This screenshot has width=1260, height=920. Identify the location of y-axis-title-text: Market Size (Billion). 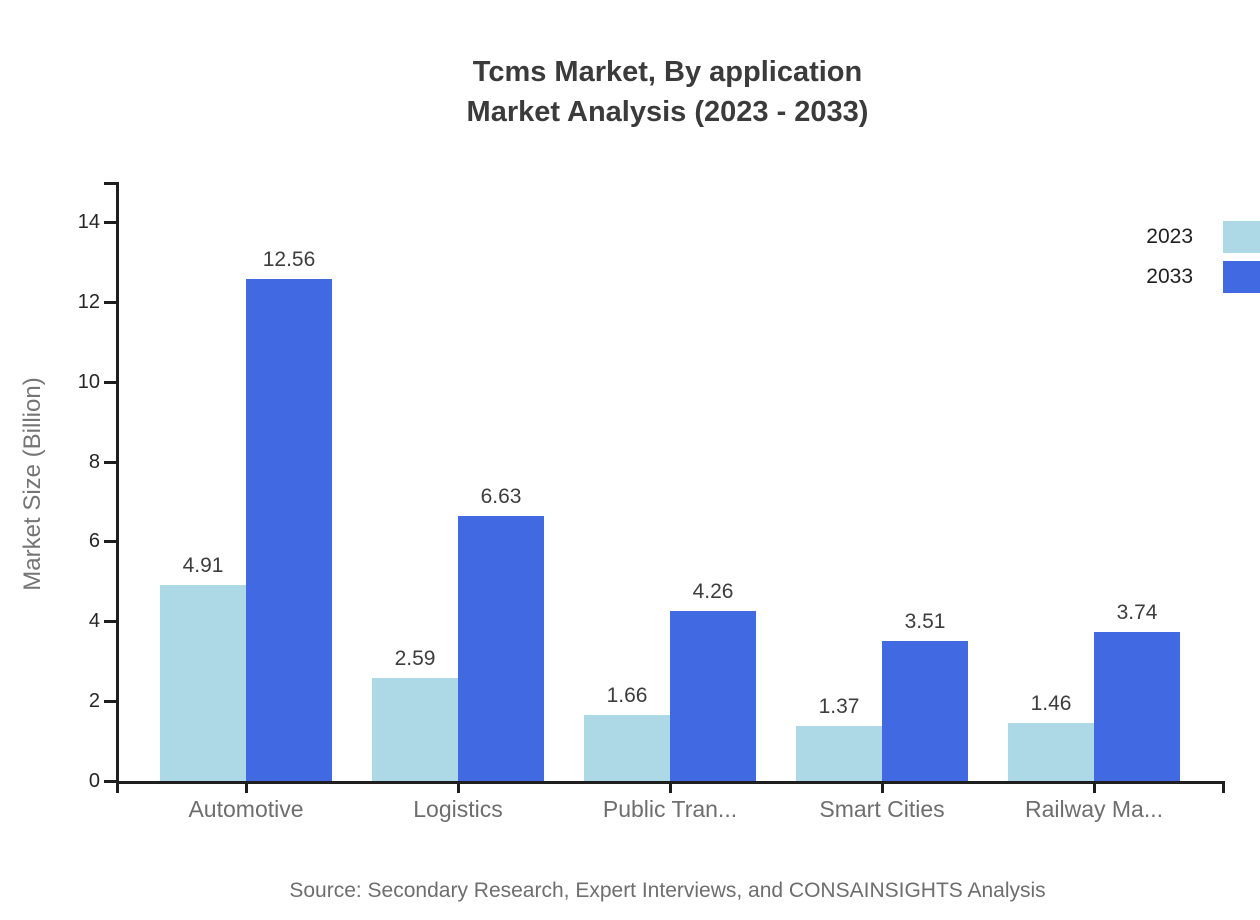
(32, 484).